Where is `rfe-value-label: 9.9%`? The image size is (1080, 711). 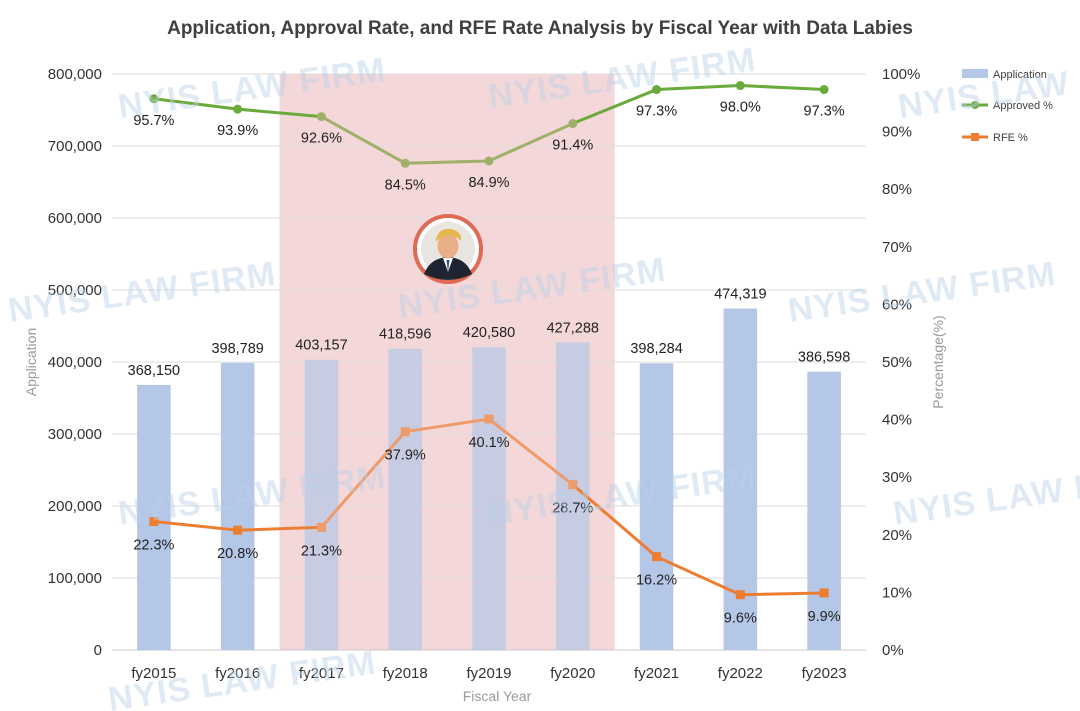 rfe-value-label: 9.9% is located at coordinates (824, 617).